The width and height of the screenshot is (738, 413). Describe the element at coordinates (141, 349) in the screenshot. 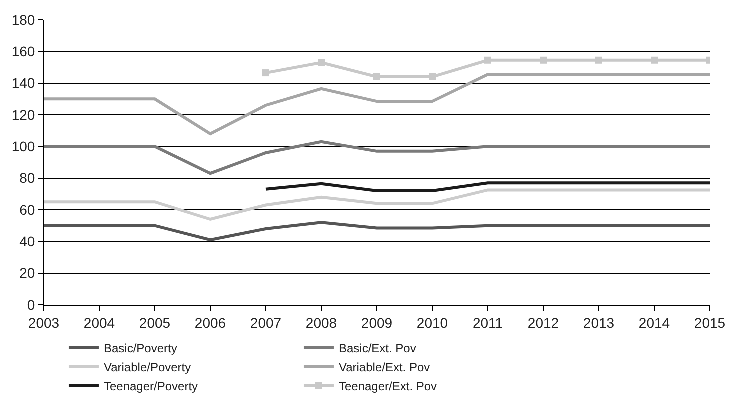

I see `legend-label: Basic/Poverty` at that location.